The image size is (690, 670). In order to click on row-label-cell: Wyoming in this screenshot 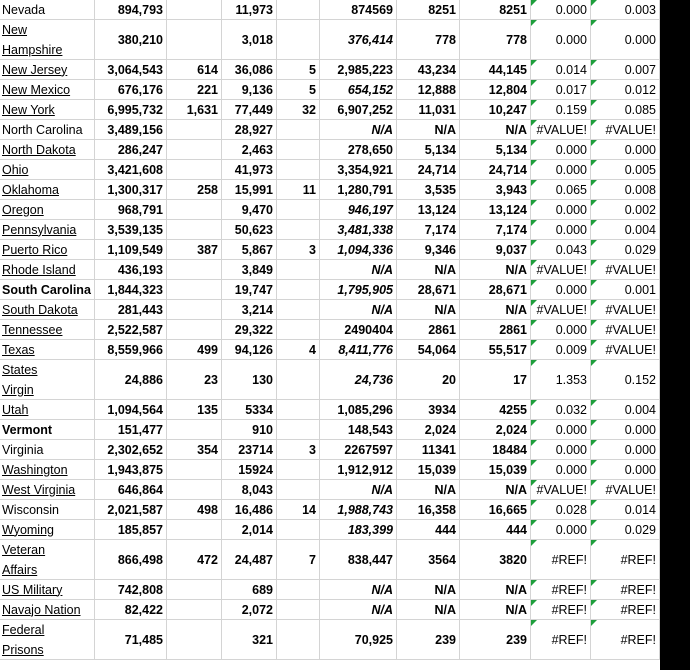, I will do `click(47, 530)`.